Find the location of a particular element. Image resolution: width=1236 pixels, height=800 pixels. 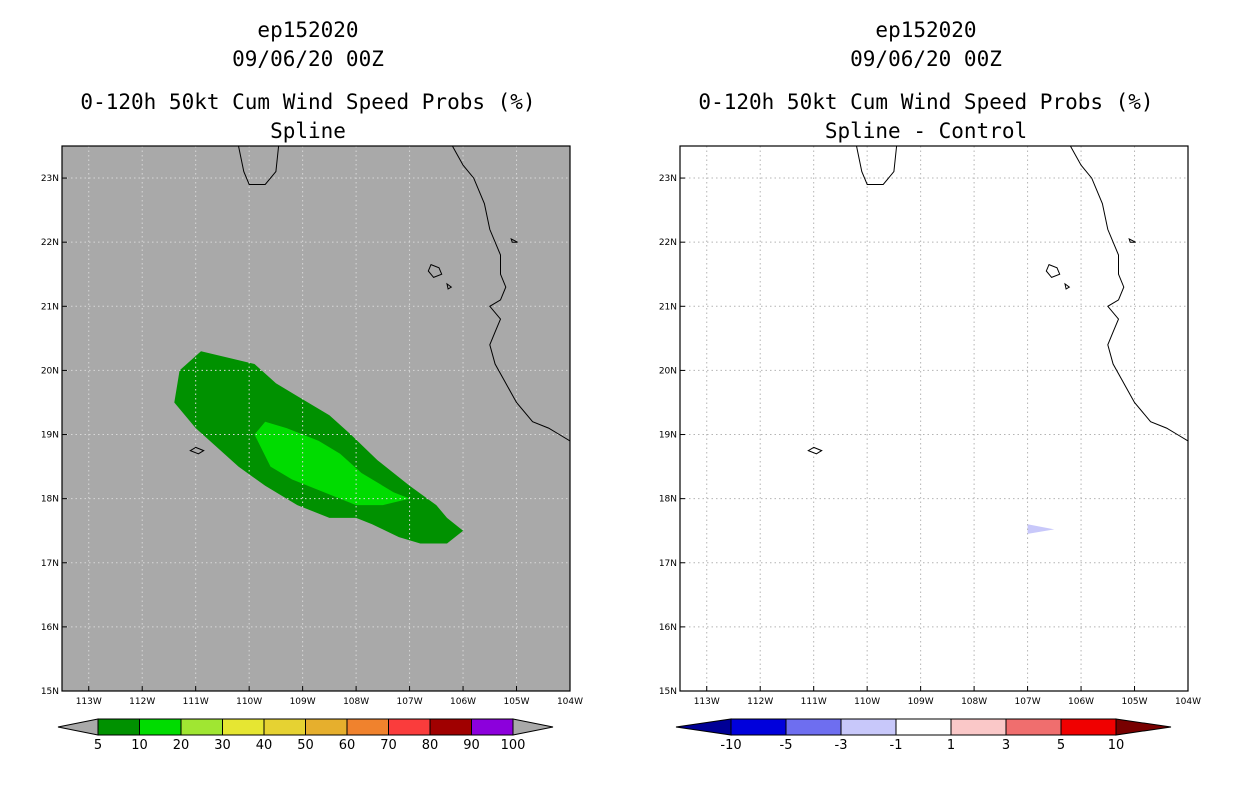

left-title-product: 0-120h 50kt Cum Wind Speed Probs (%) is located at coordinates (308, 102).